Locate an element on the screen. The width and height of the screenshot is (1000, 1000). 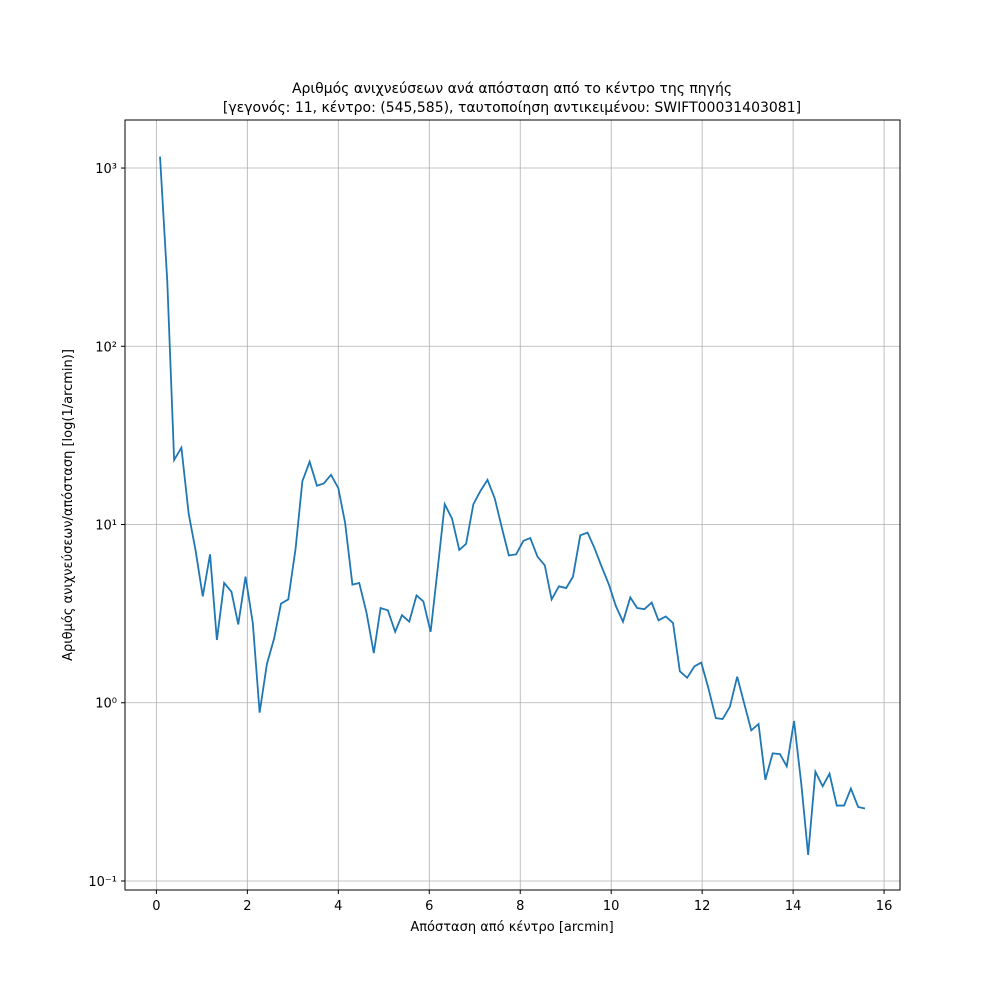
x-tick-label: 6 is located at coordinates (429, 906).